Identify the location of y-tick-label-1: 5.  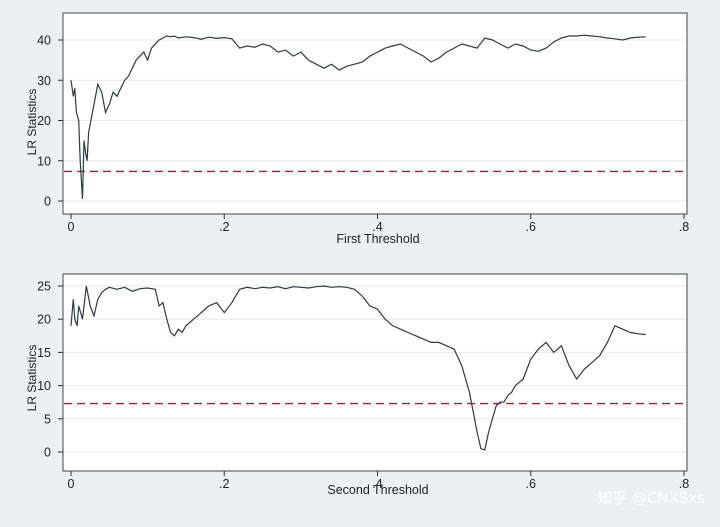
(47, 419).